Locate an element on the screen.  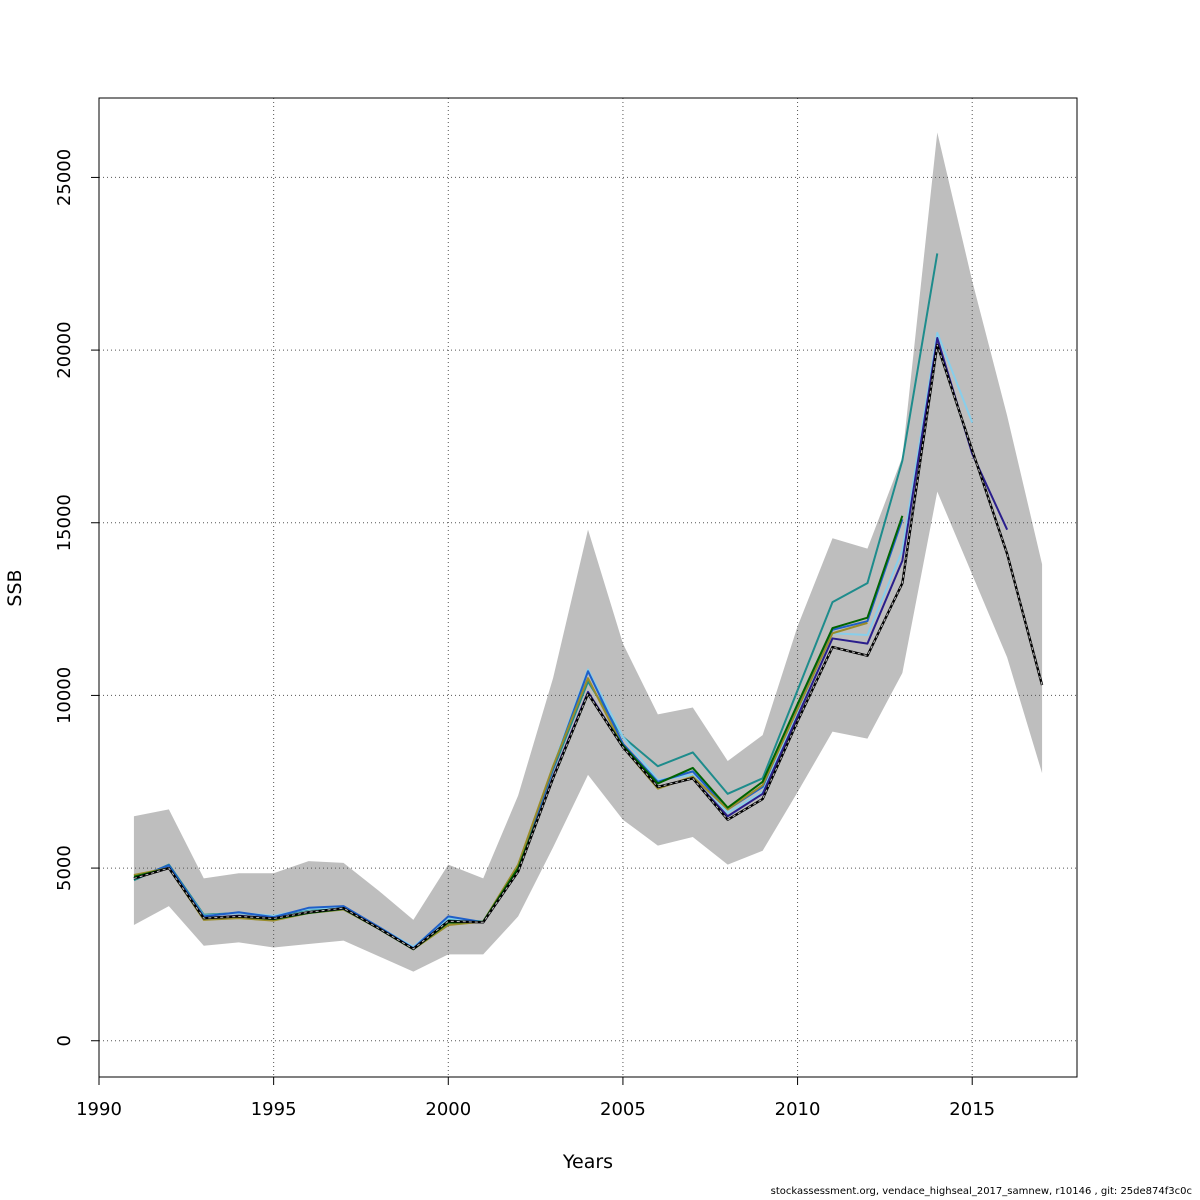
x-tick-label: 1995 is located at coordinates (274, 1109).